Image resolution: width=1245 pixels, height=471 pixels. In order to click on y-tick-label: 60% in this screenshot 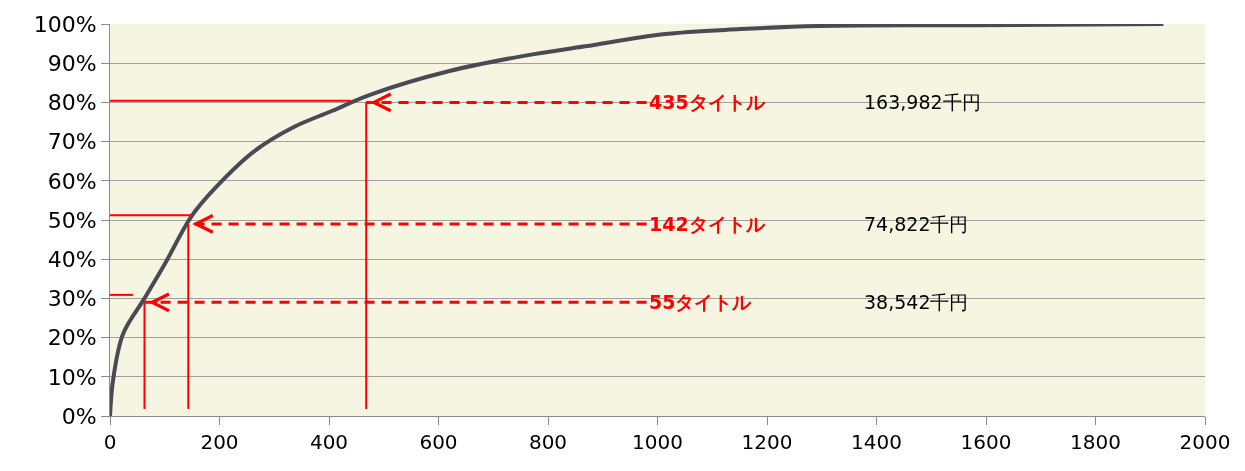, I will do `click(72, 181)`.